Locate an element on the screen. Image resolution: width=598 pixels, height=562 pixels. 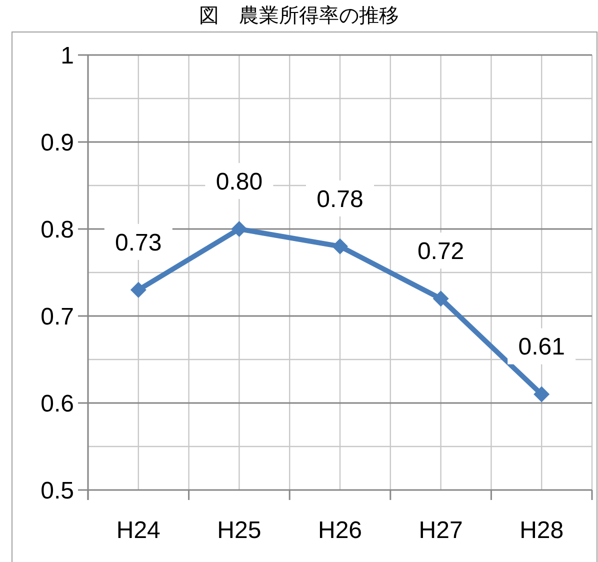
chart-title: 図 農業所得率の推移 is located at coordinates (299, 16).